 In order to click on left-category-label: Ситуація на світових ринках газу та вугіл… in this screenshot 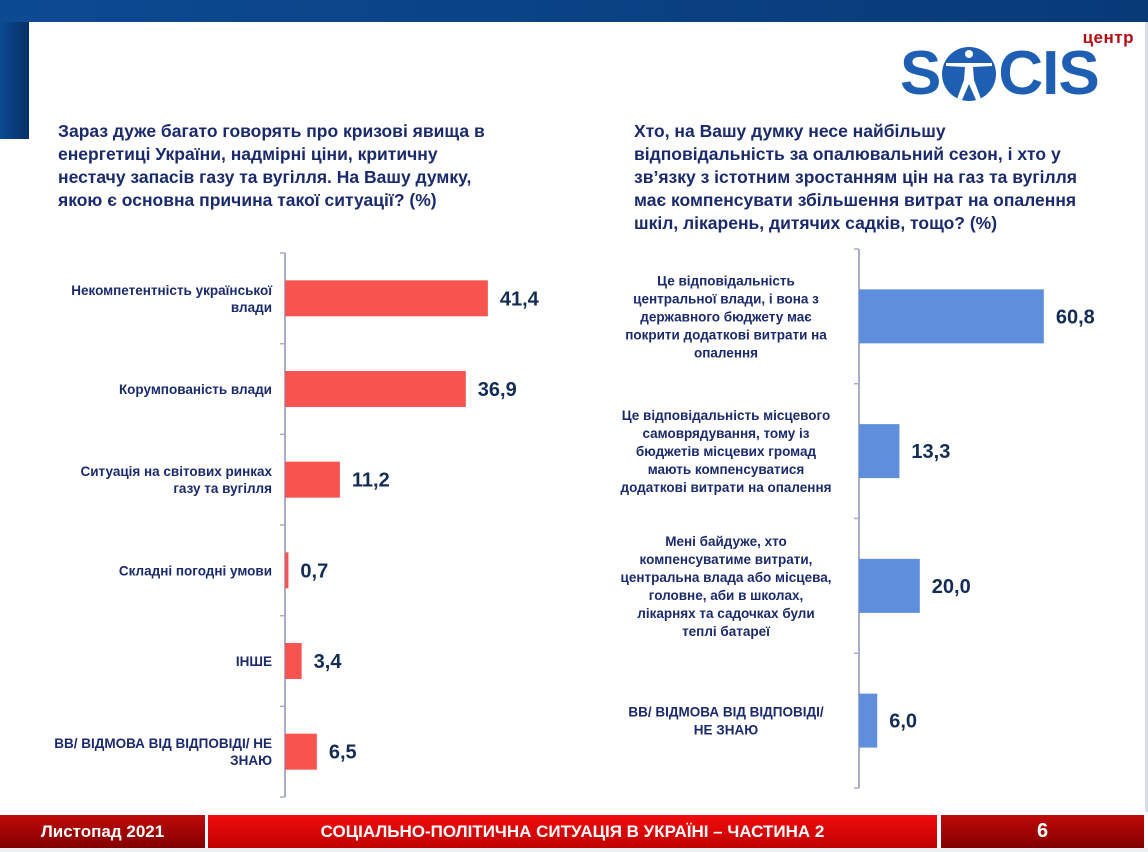, I will do `click(177, 480)`.